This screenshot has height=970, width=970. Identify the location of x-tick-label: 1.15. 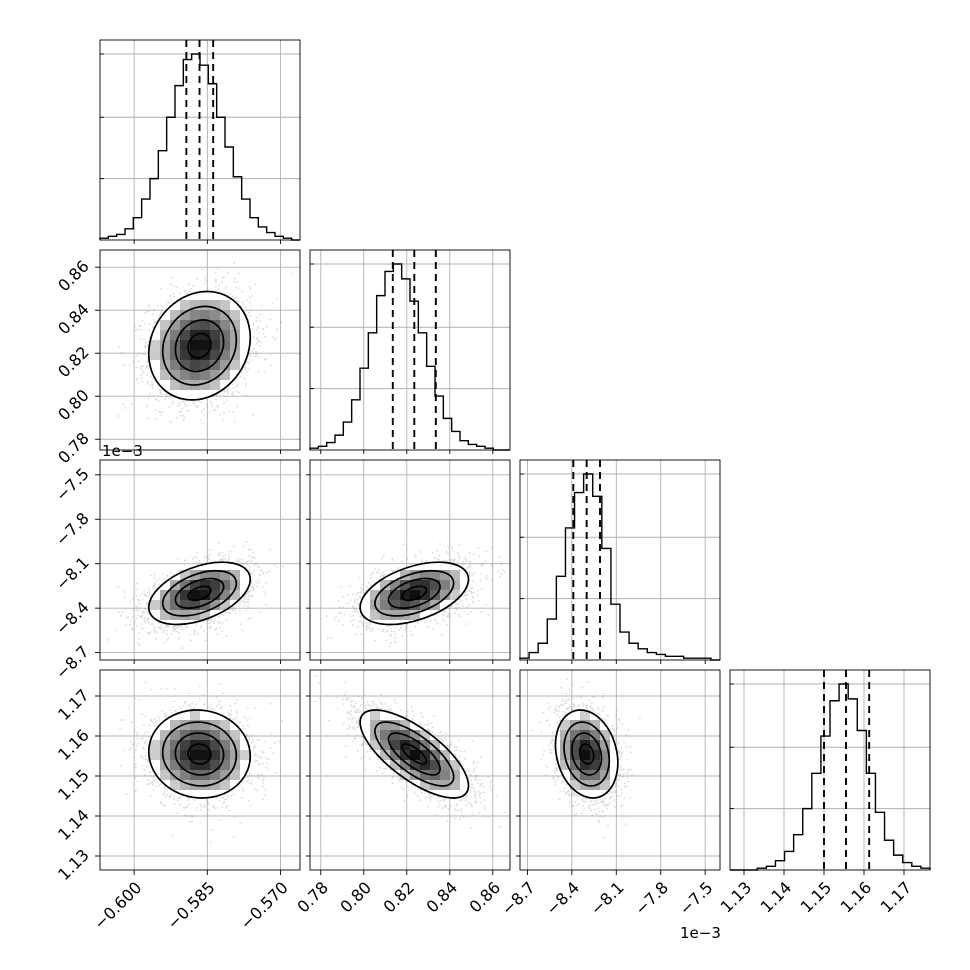
(816, 897).